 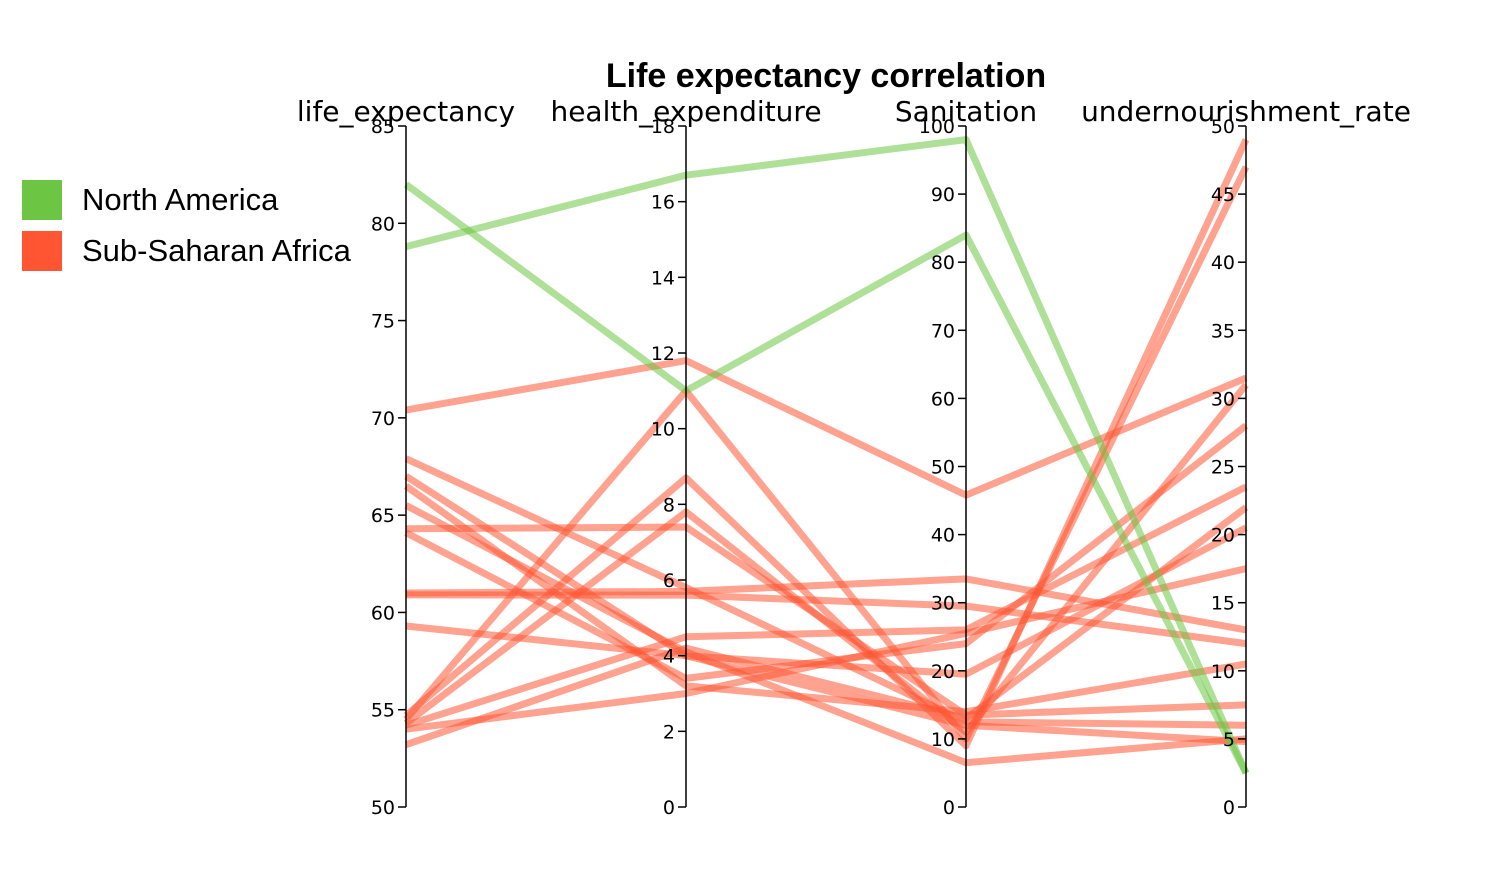 What do you see at coordinates (383, 322) in the screenshot?
I see `tick-label: 75` at bounding box center [383, 322].